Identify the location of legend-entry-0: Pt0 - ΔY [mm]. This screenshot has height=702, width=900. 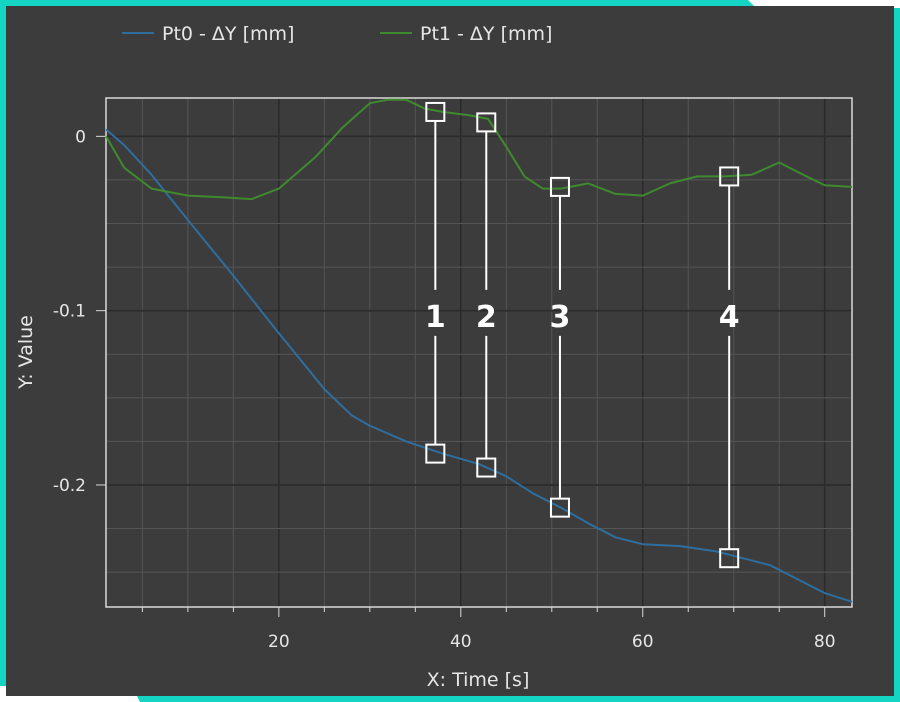
(228, 34).